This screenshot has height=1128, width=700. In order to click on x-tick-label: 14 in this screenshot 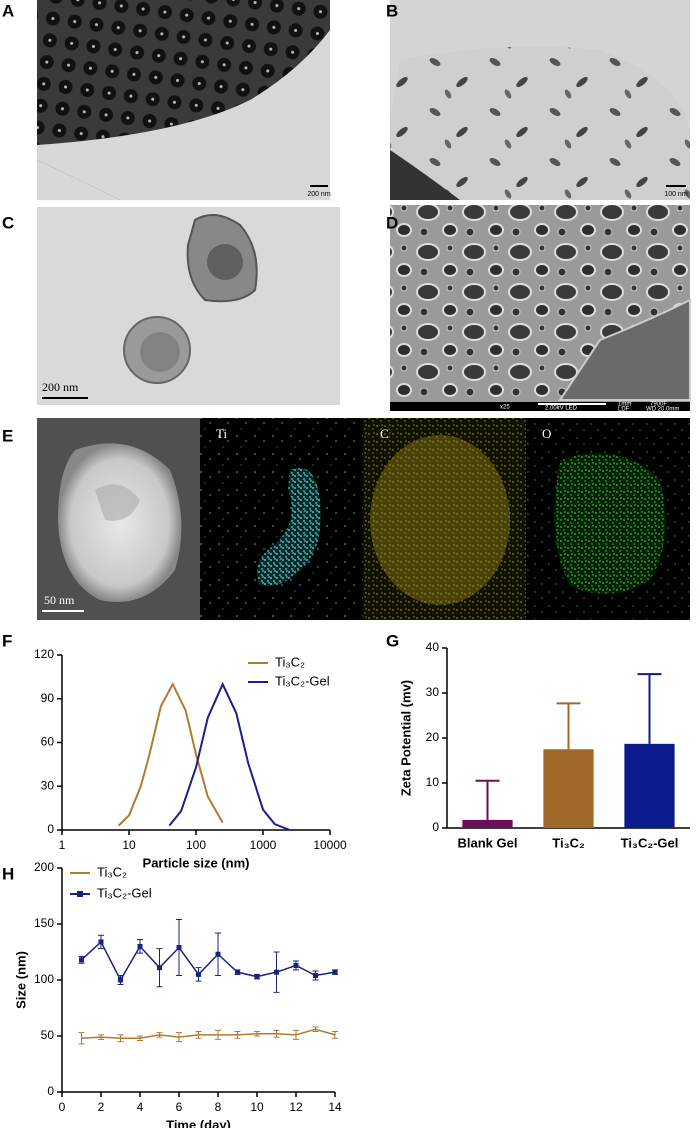, I will do `click(335, 1107)`.